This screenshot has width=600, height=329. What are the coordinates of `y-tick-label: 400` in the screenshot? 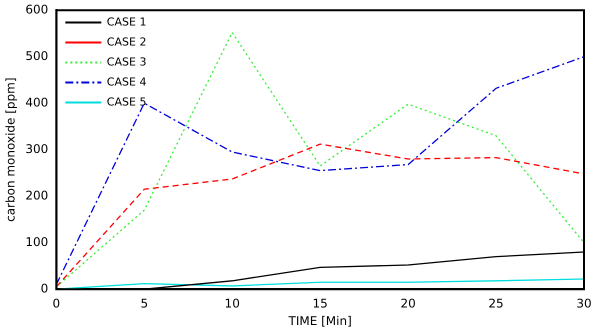 It's located at (36, 102).